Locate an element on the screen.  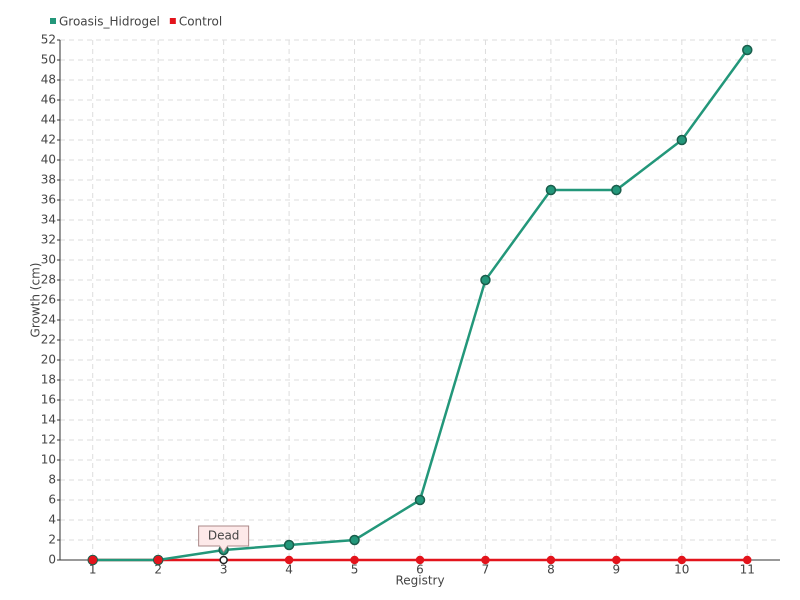
x-tick-label: 7 is located at coordinates (486, 570).